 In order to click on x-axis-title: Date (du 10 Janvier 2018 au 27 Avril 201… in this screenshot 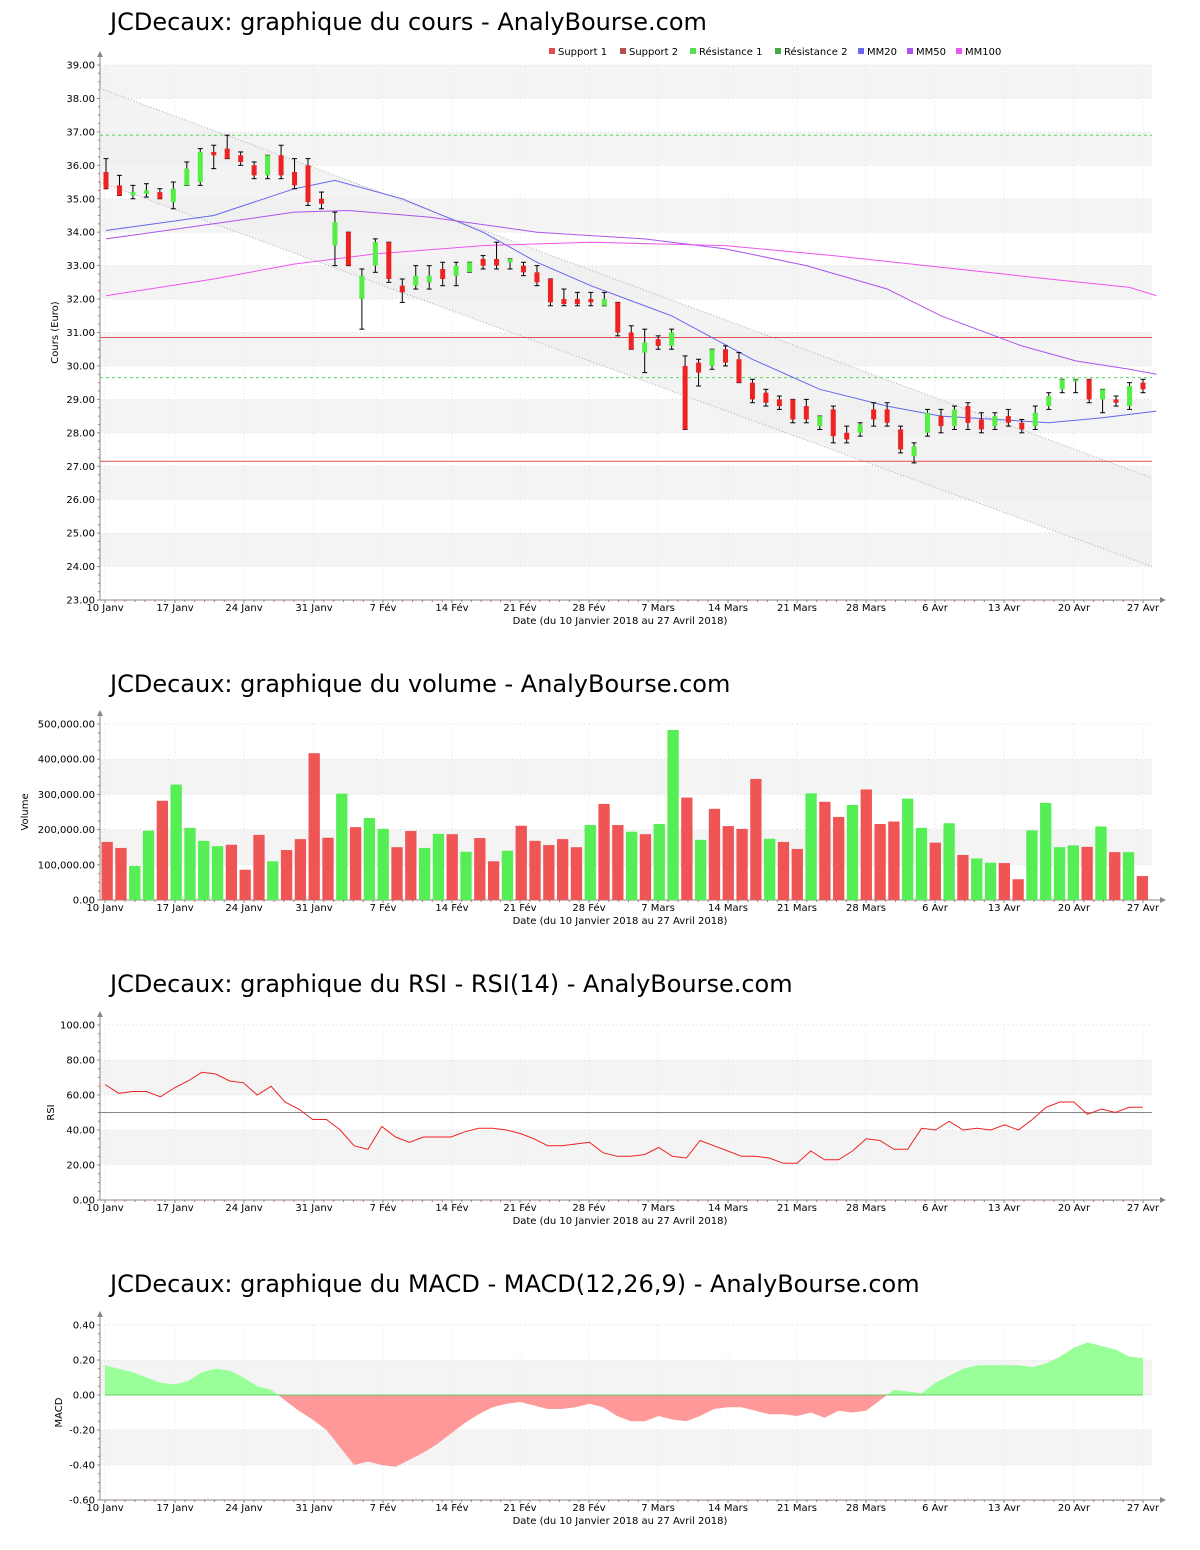, I will do `click(620, 1521)`.